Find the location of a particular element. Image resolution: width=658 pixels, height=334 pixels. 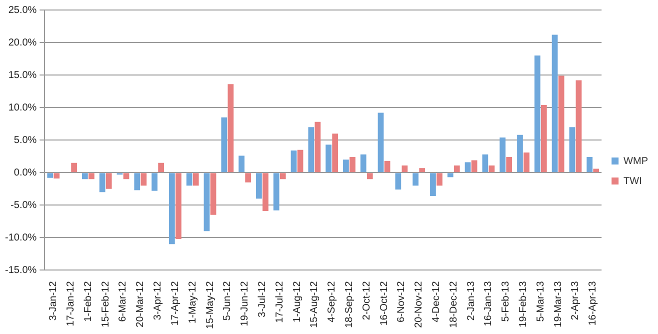

x-tick-label: 5-Jun-12 is located at coordinates (228, 300).